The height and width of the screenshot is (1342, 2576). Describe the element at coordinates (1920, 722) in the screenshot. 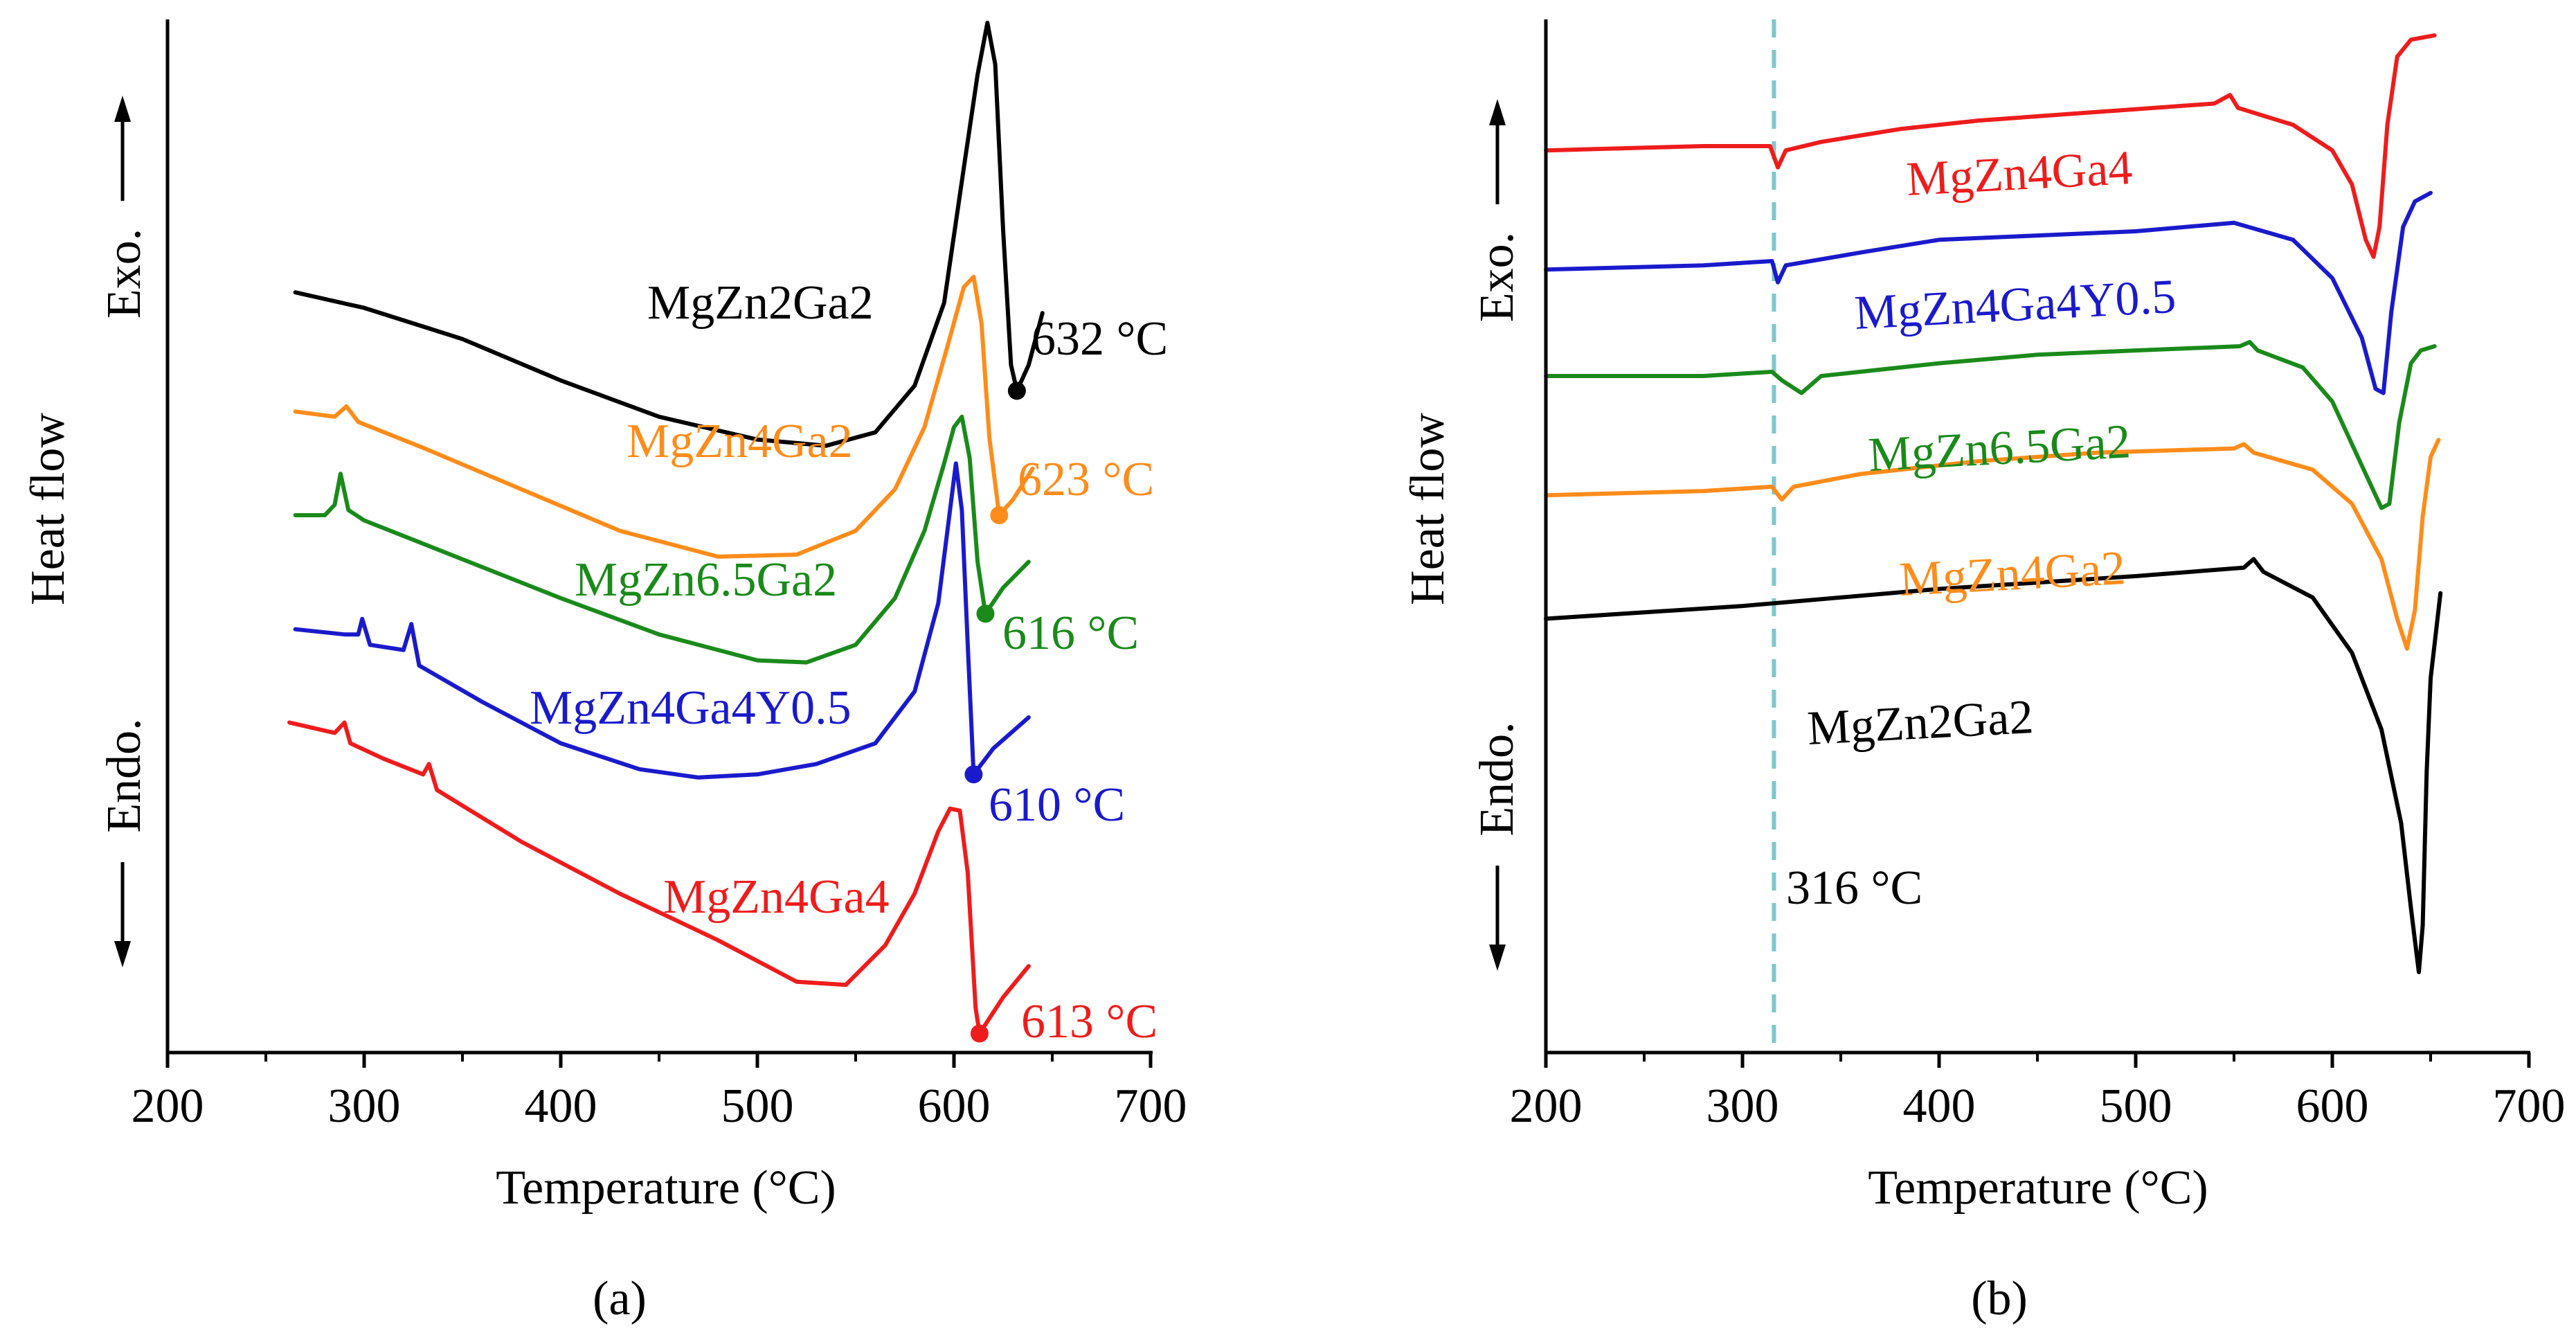

I see `panel-b-label-mgzn2ga2: MgZn2Ga2` at that location.